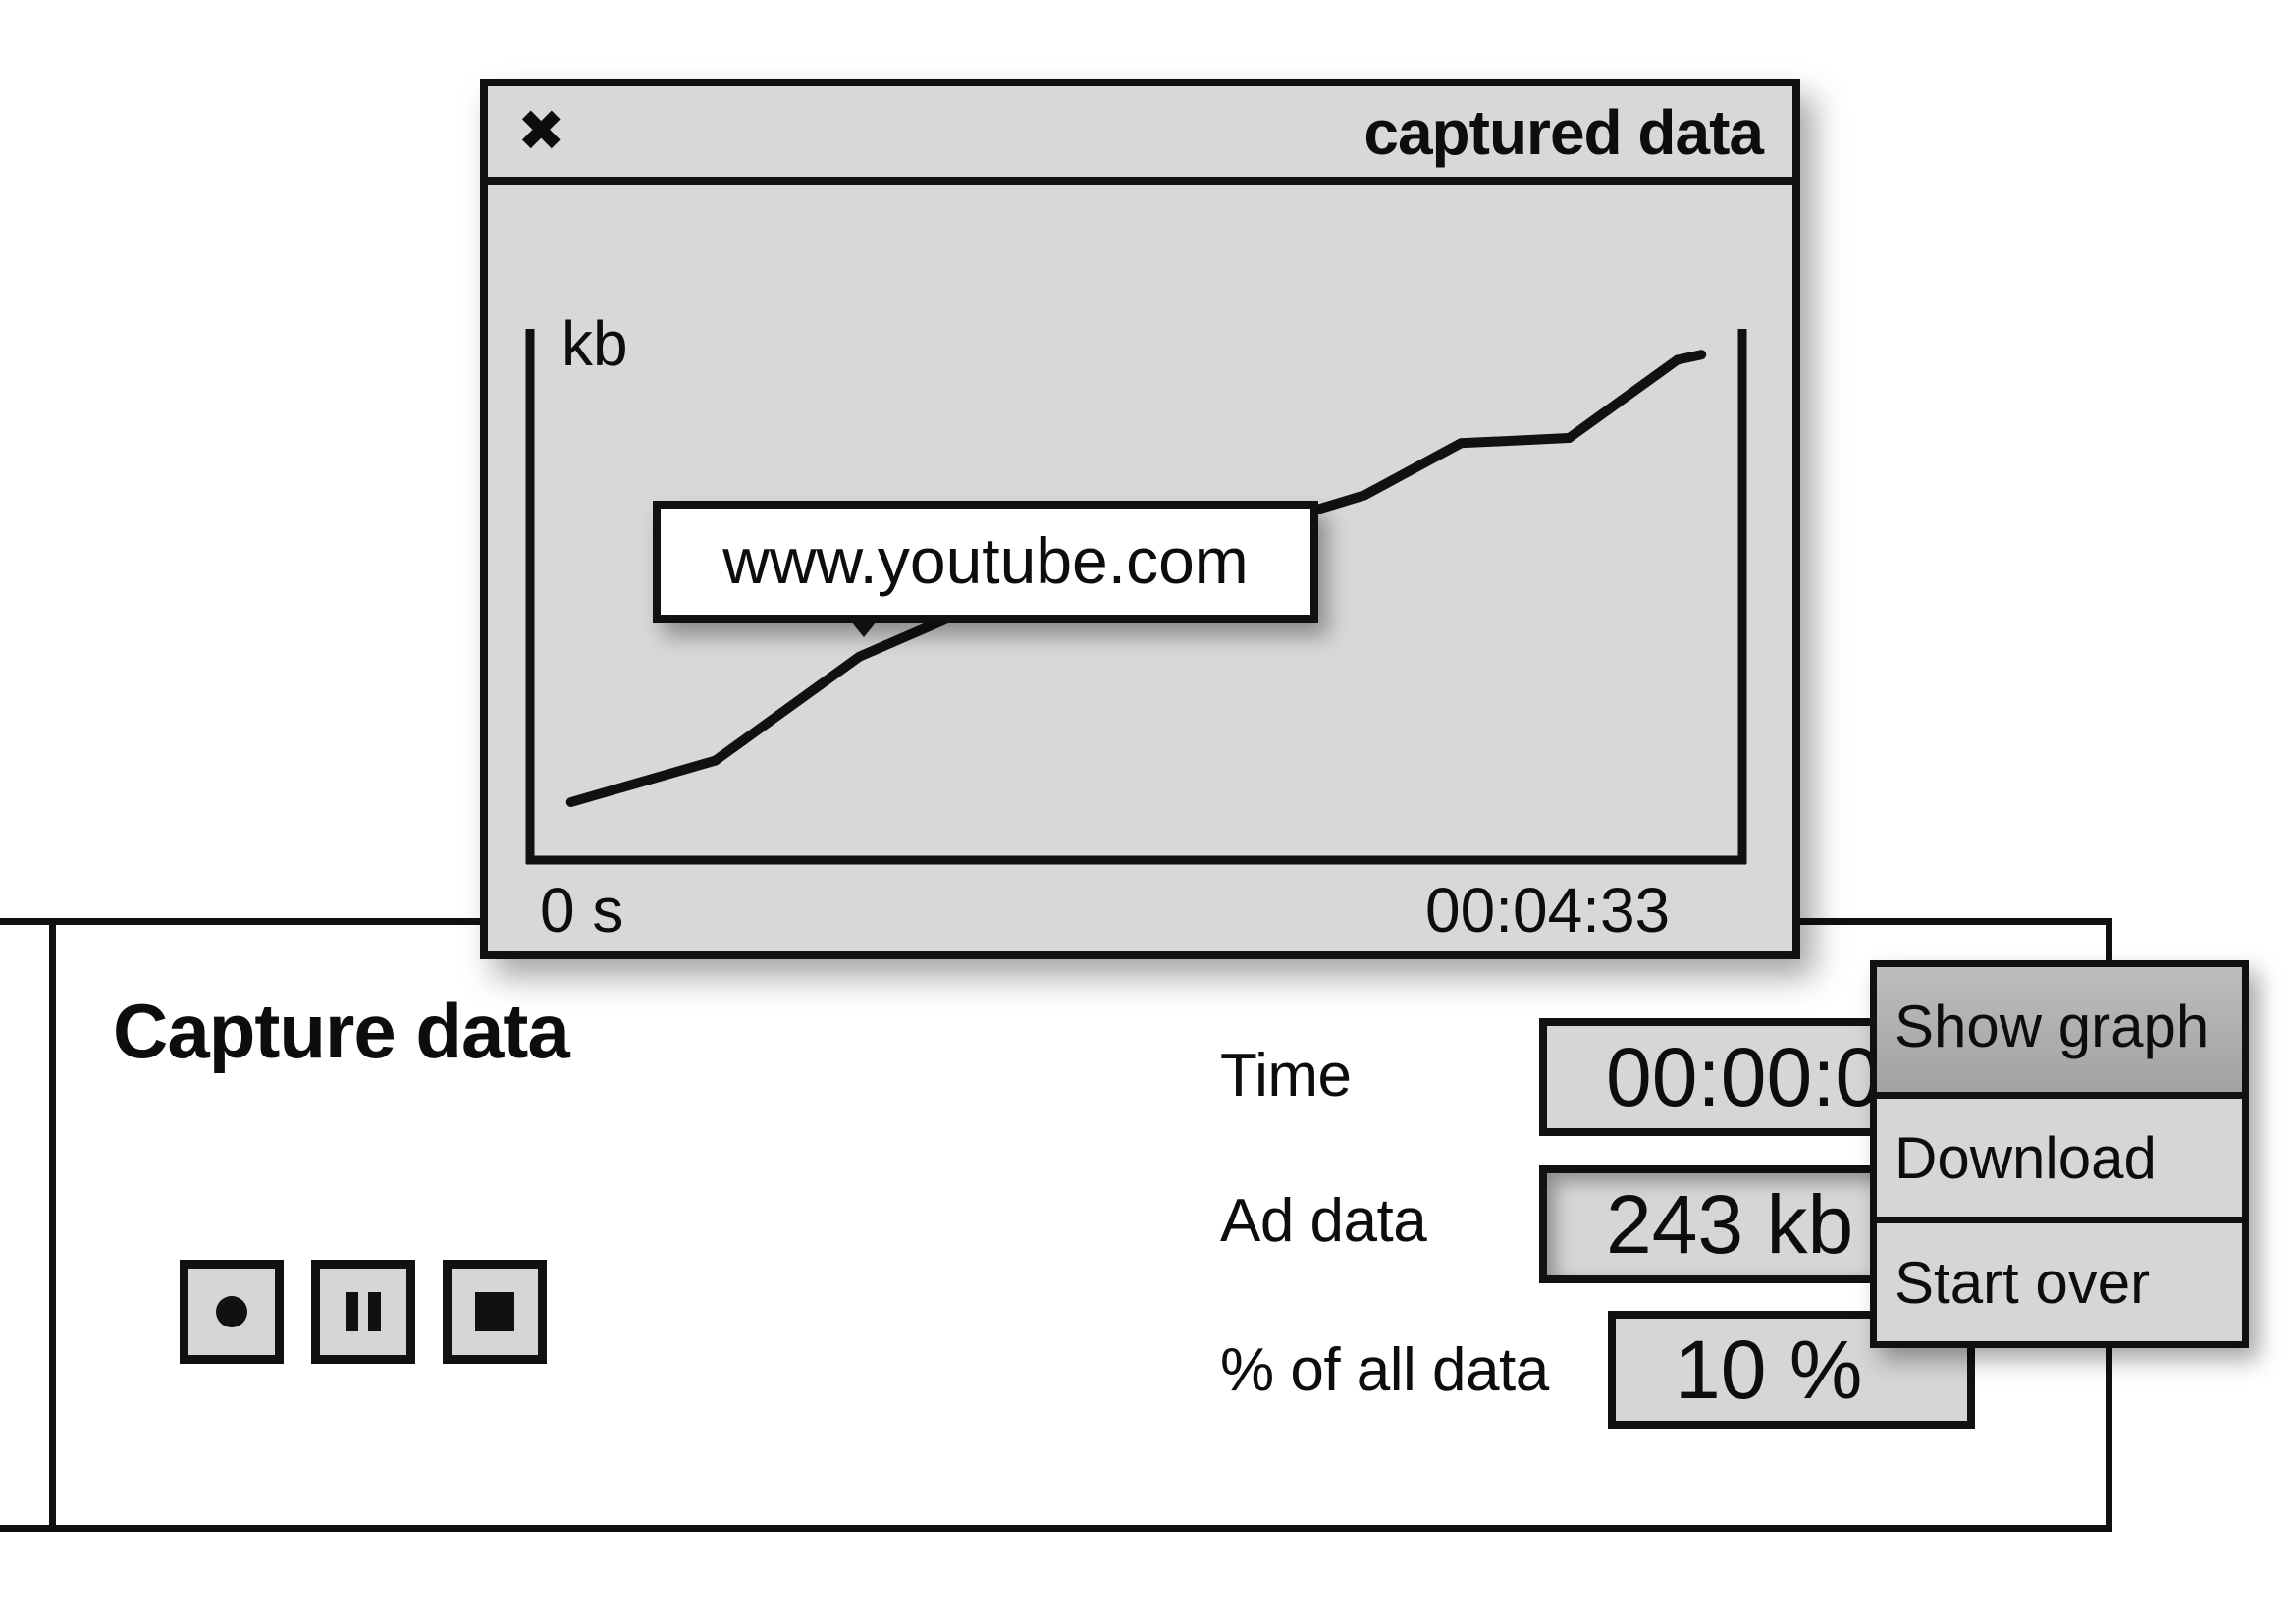 The width and height of the screenshot is (2296, 1624). I want to click on record-button, so click(232, 1312).